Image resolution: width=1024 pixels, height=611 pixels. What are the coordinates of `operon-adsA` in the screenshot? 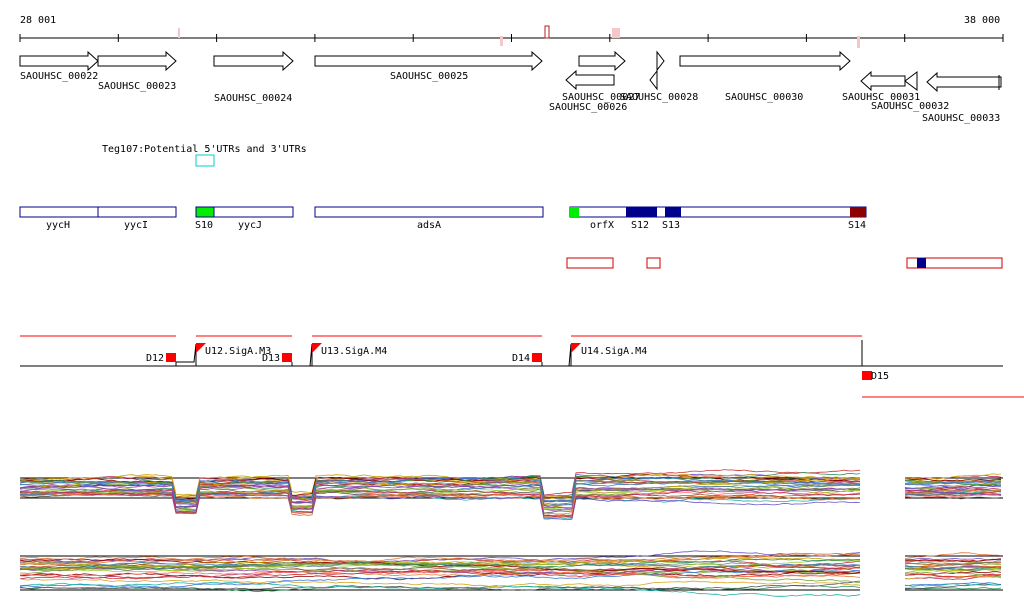 It's located at (429, 212).